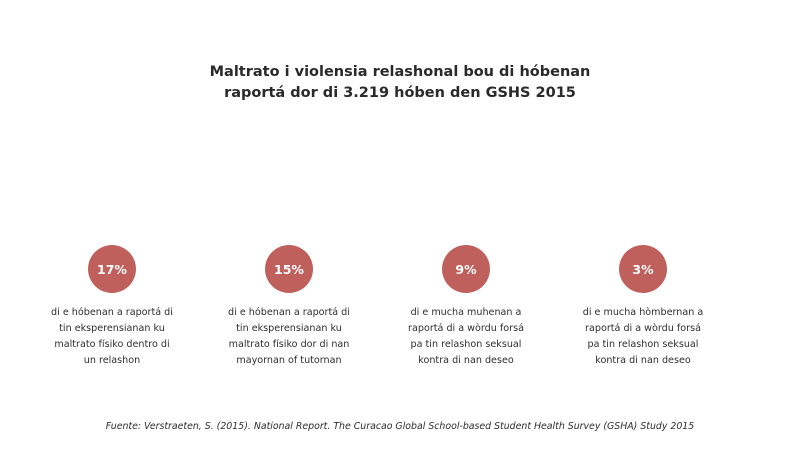  I want to click on stat-circle: 15%, so click(289, 269).